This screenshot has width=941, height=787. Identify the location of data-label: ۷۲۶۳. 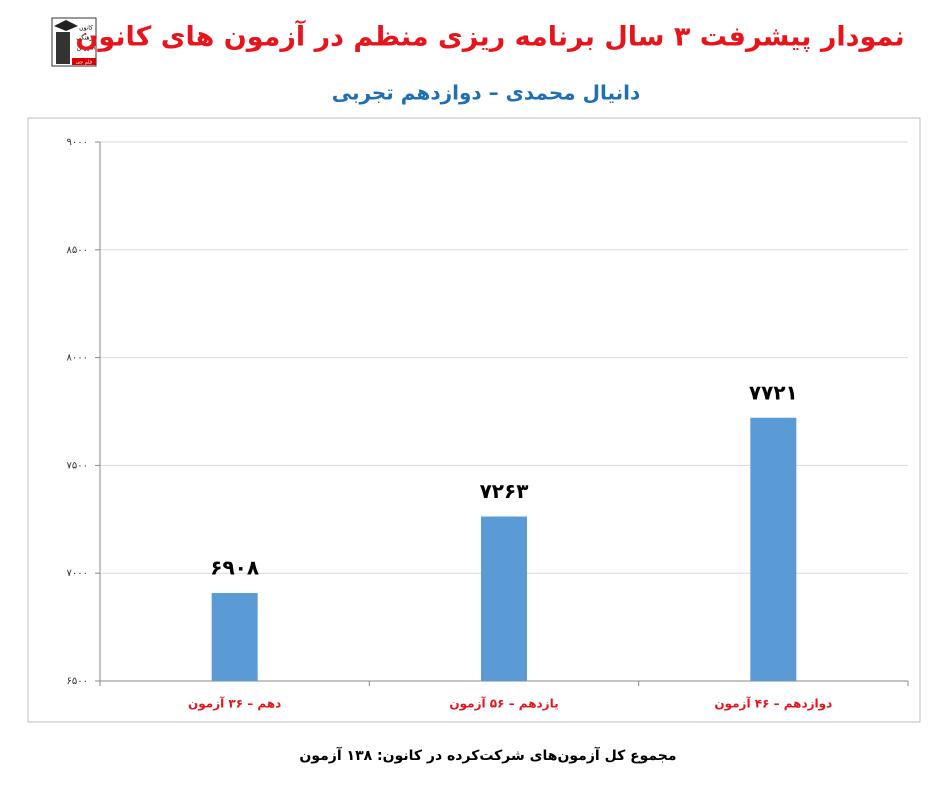
(504, 491).